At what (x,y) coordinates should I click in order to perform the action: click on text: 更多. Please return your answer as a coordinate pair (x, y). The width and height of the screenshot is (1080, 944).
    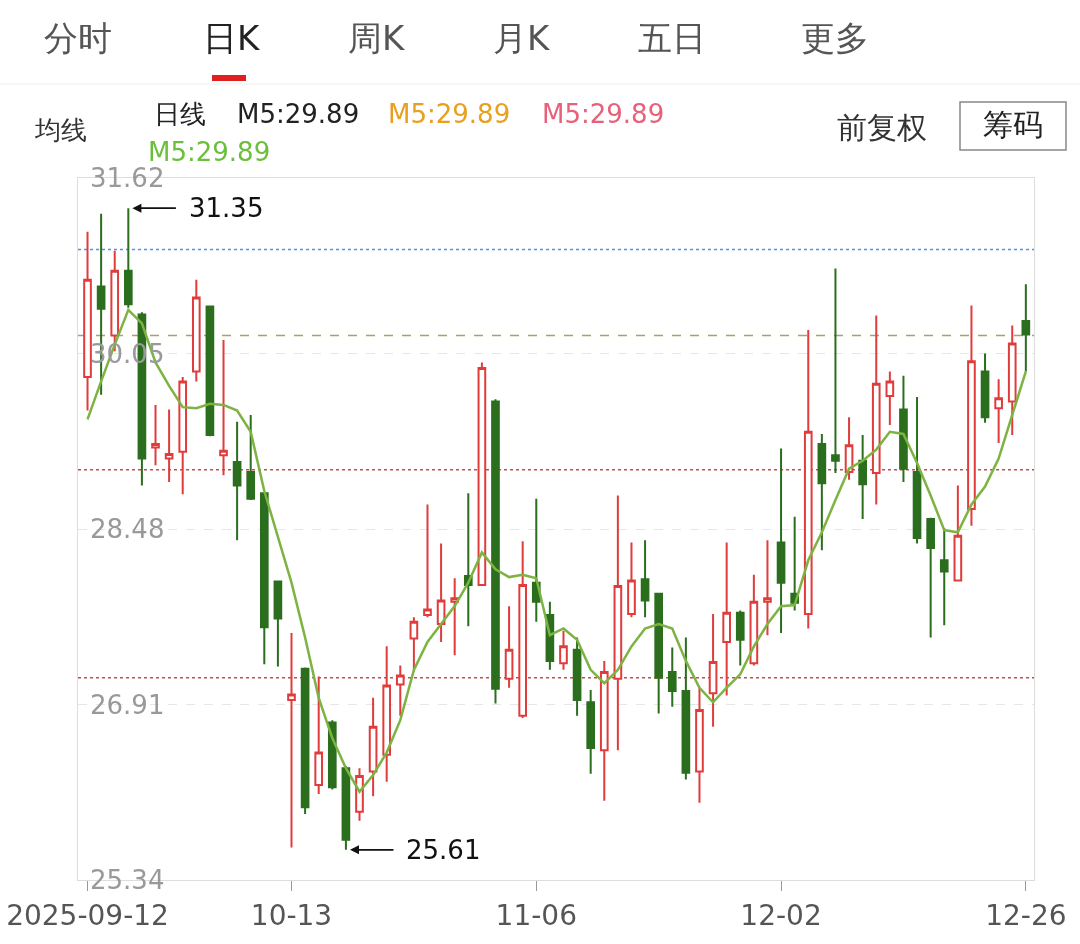
    Looking at the image, I should click on (835, 38).